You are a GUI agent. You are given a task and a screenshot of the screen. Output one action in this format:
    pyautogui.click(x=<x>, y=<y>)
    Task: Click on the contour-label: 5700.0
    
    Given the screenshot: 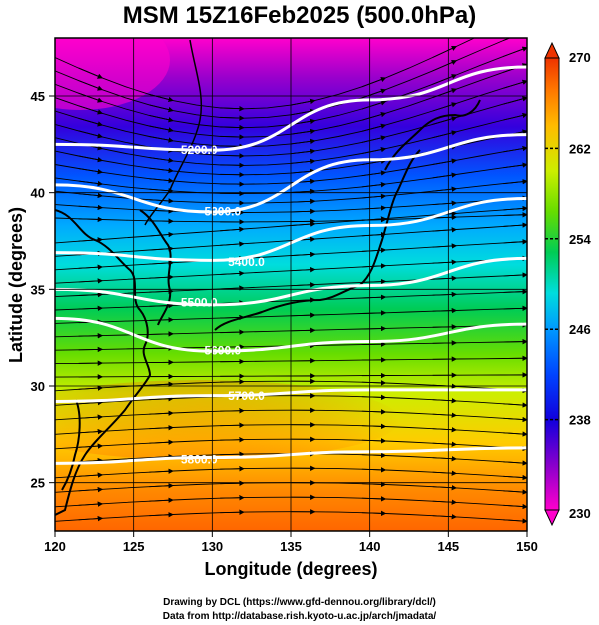 What is the action you would take?
    pyautogui.click(x=246, y=396)
    